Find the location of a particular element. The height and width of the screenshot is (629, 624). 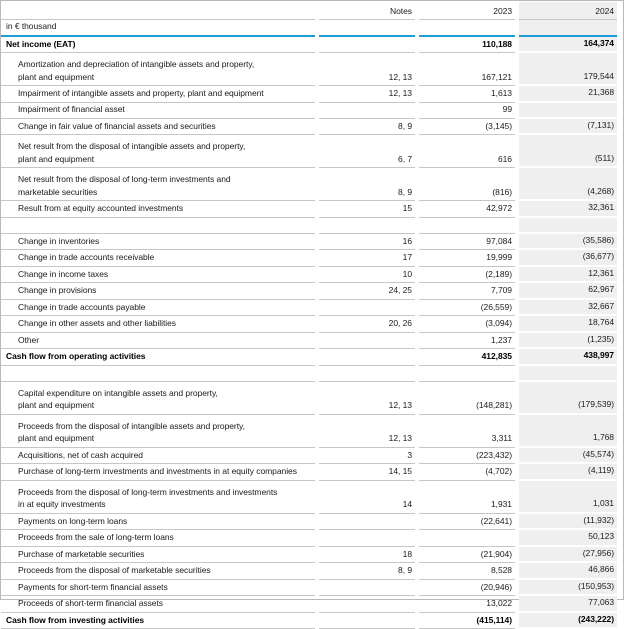

value-2024-cell: 32,361 is located at coordinates (568, 209).